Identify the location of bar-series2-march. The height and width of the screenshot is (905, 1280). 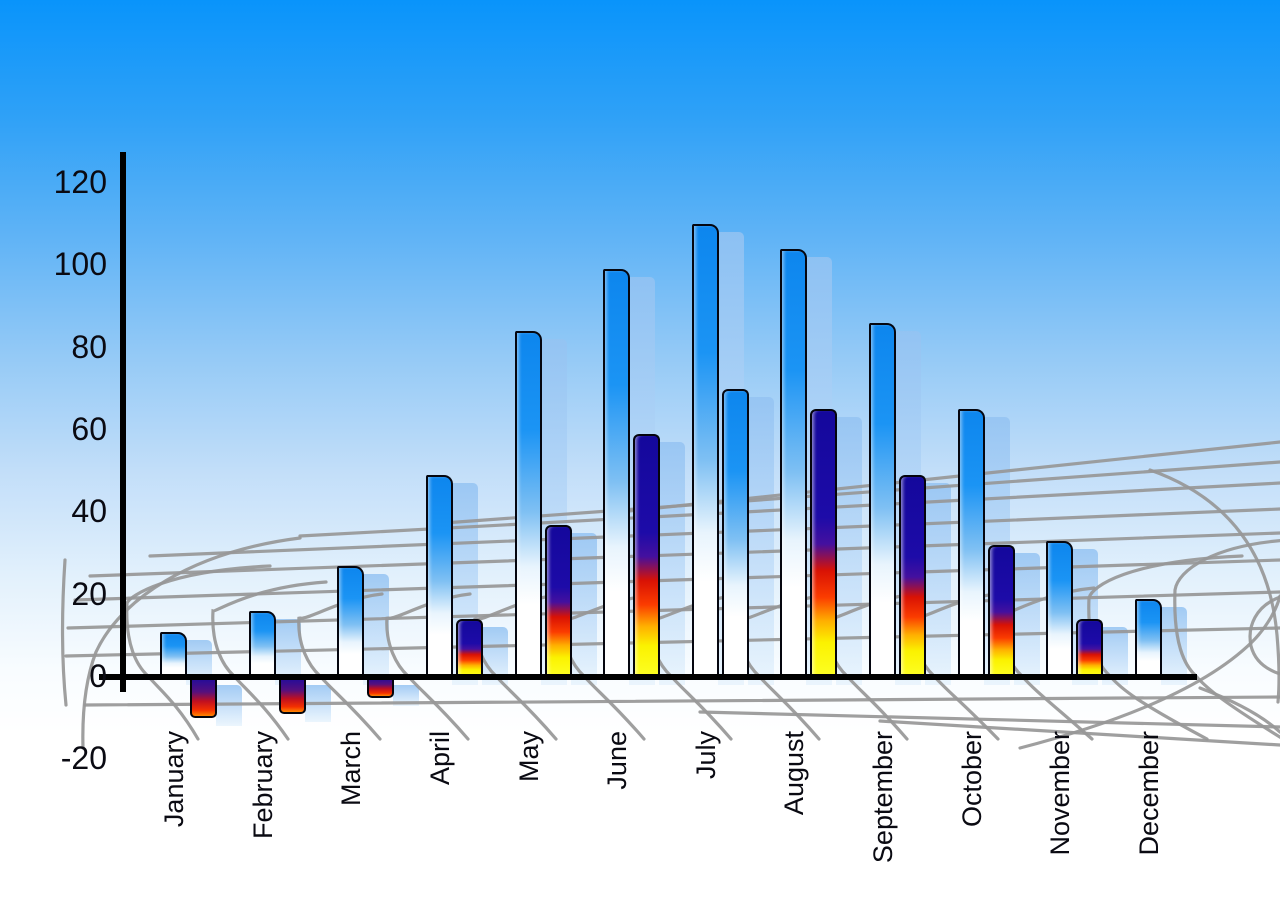
(381, 687).